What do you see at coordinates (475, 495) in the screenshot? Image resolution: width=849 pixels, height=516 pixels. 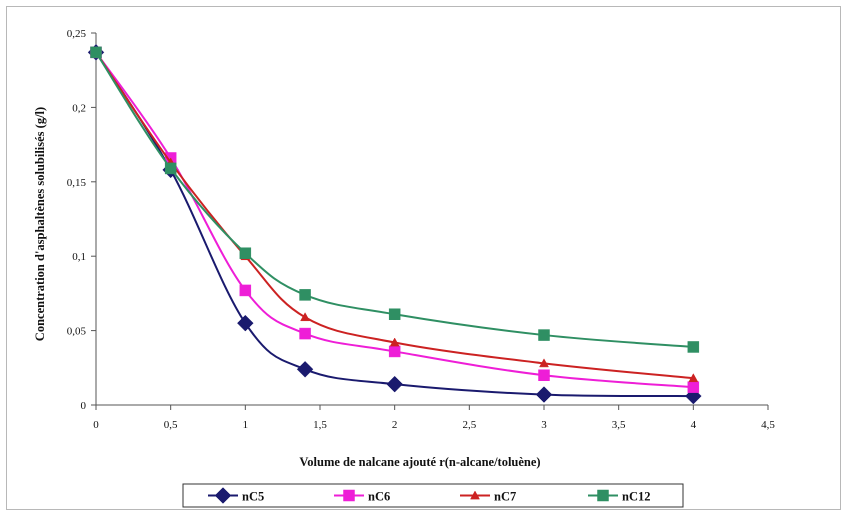 I see `legend-marker-nc7` at bounding box center [475, 495].